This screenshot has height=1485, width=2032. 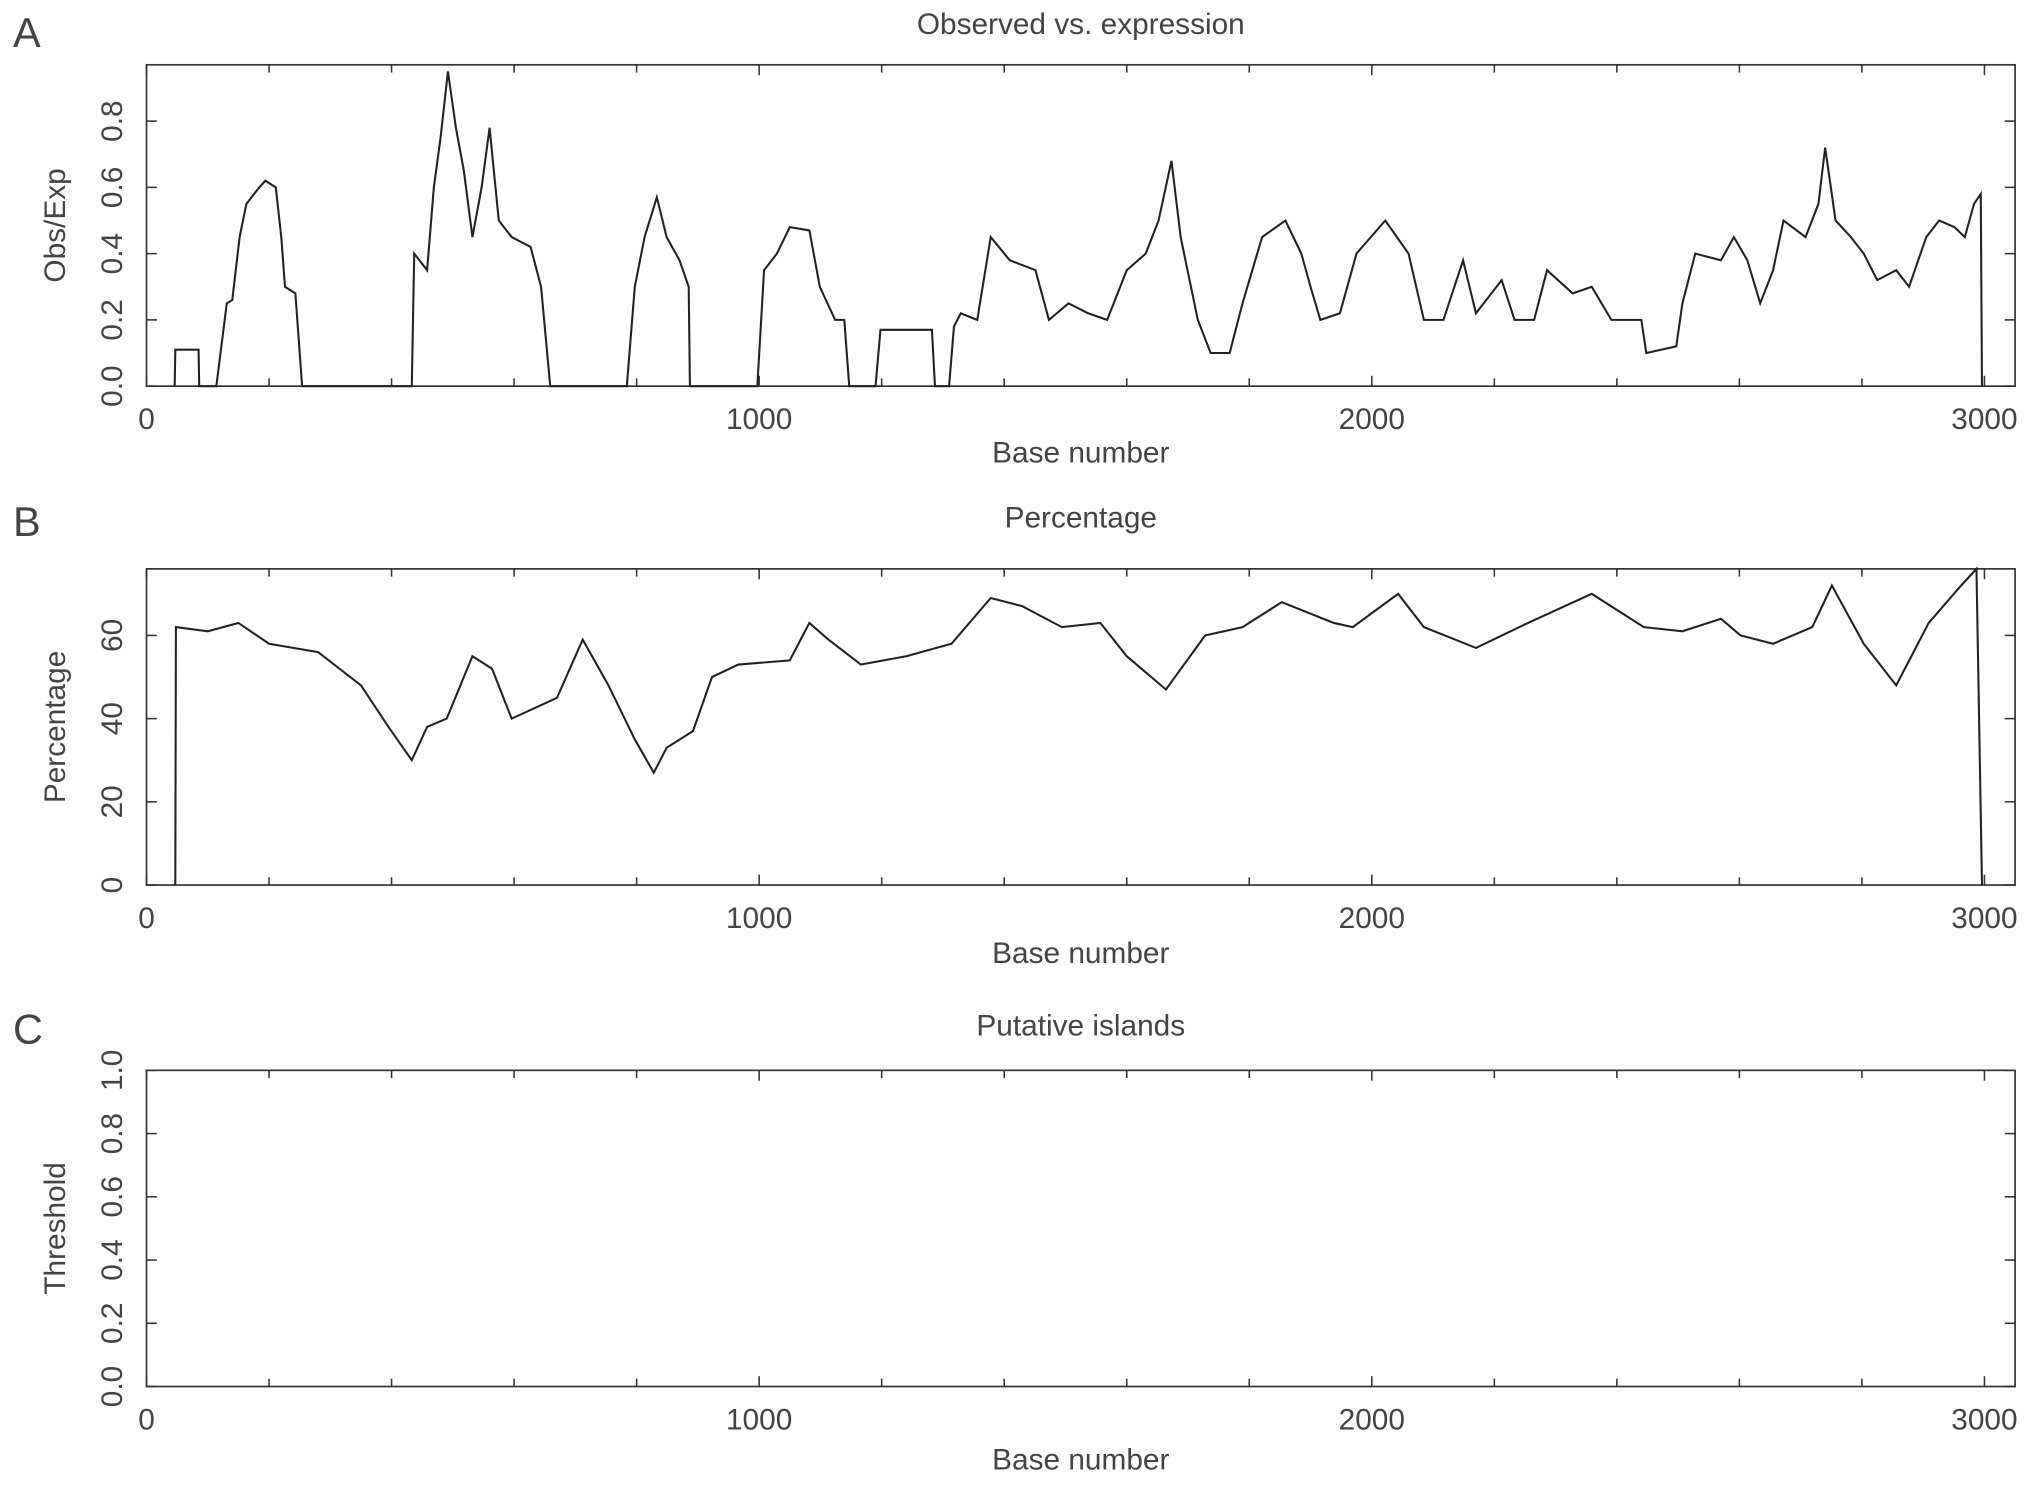 I want to click on y-axis-label: Threshold, so click(x=55, y=1228).